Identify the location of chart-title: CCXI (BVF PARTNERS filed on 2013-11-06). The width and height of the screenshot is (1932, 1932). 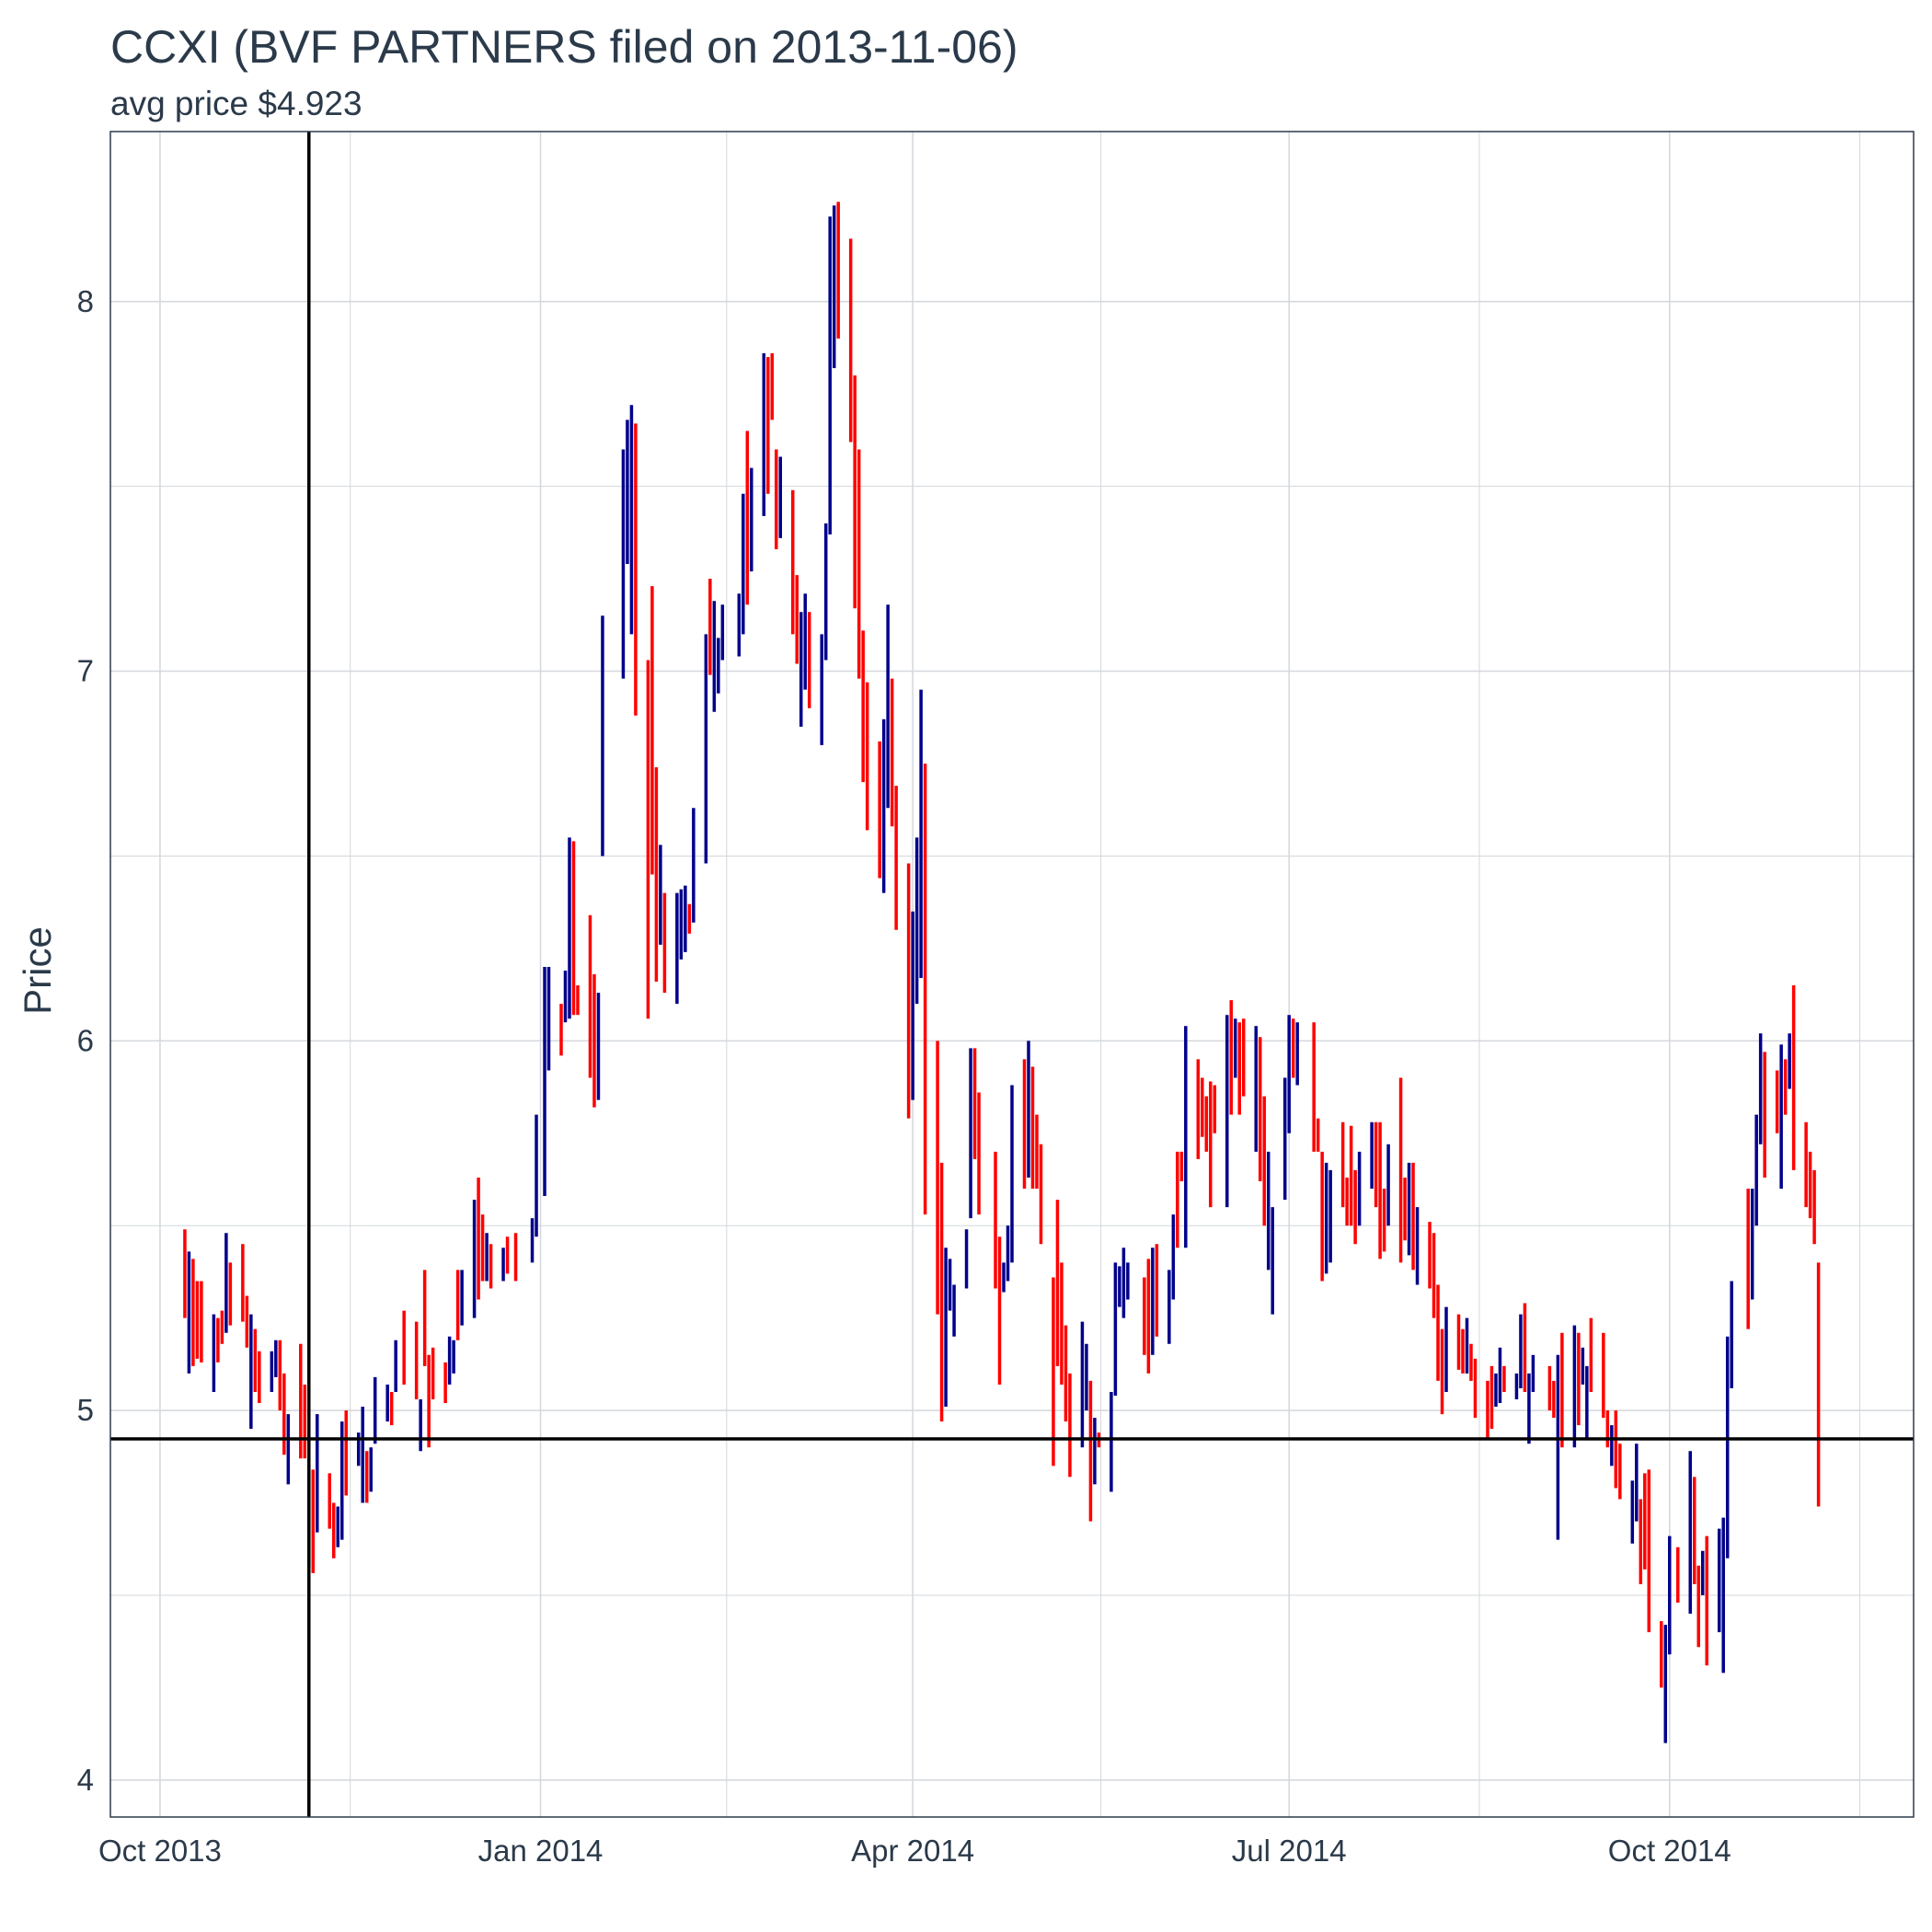
(564, 47).